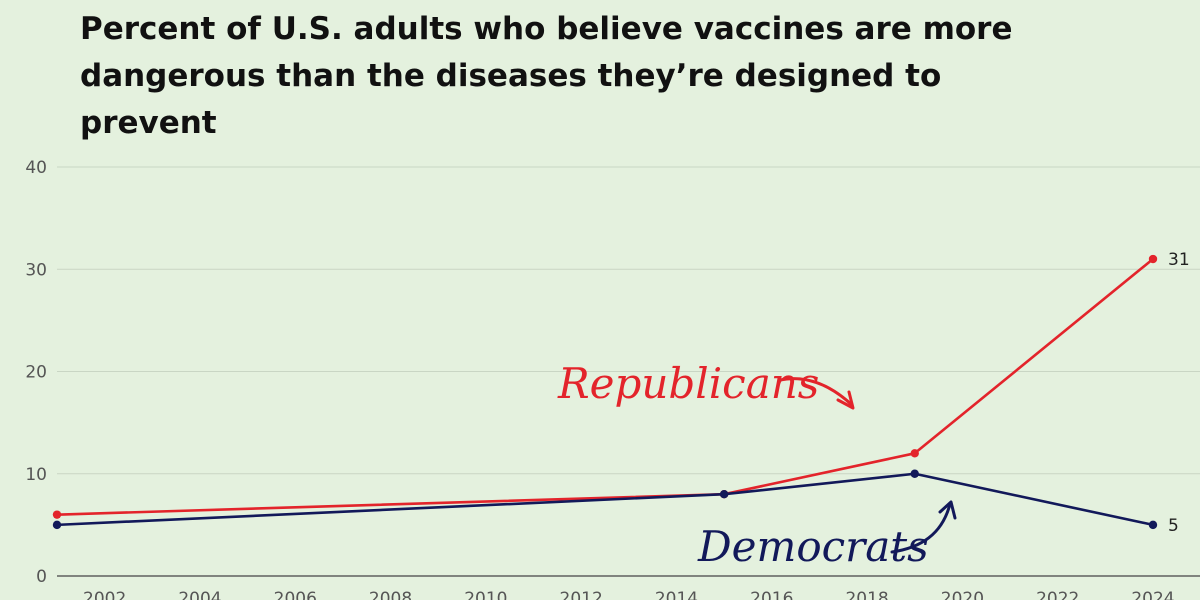 This screenshot has height=600, width=1200. Describe the element at coordinates (845, 400) in the screenshot. I see `republicans-arrowhead` at that location.